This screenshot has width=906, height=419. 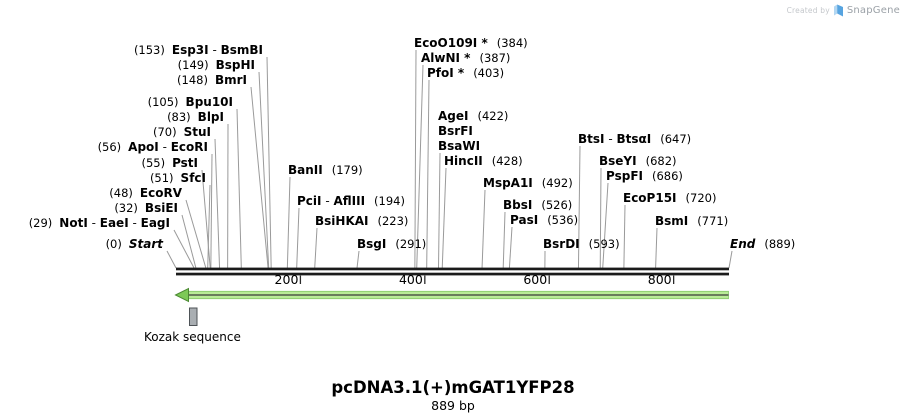 I want to click on site-label-ecoo109i: EcoO109I * (384), so click(x=471, y=43).